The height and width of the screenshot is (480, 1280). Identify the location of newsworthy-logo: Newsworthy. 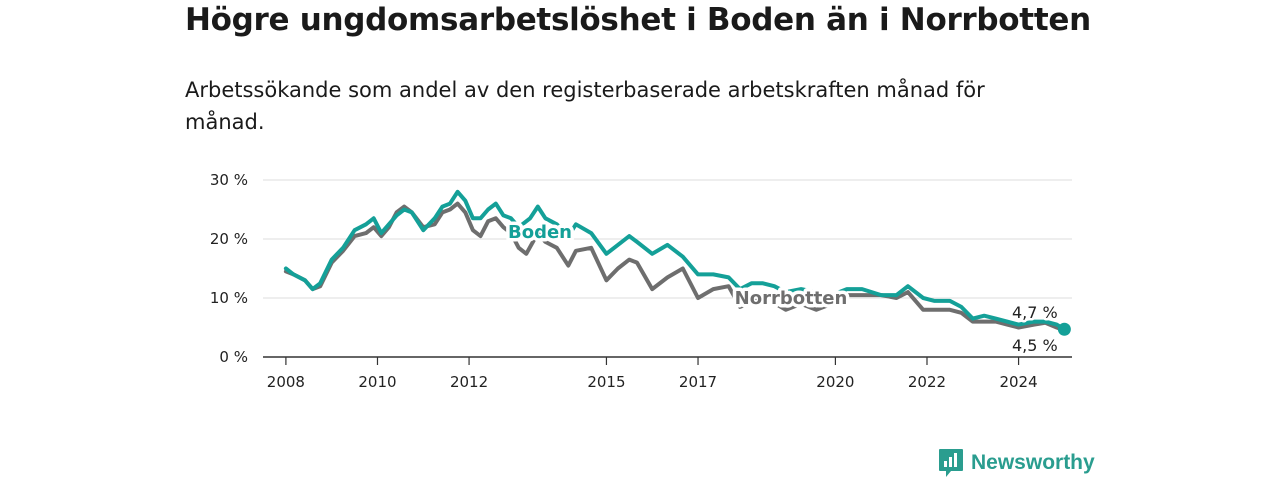
(1016, 463).